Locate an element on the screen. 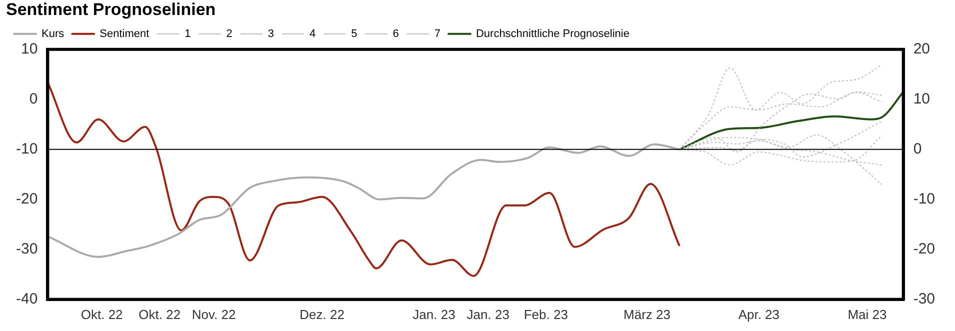 The height and width of the screenshot is (331, 955). x-tick-label: März 23 is located at coordinates (647, 314).